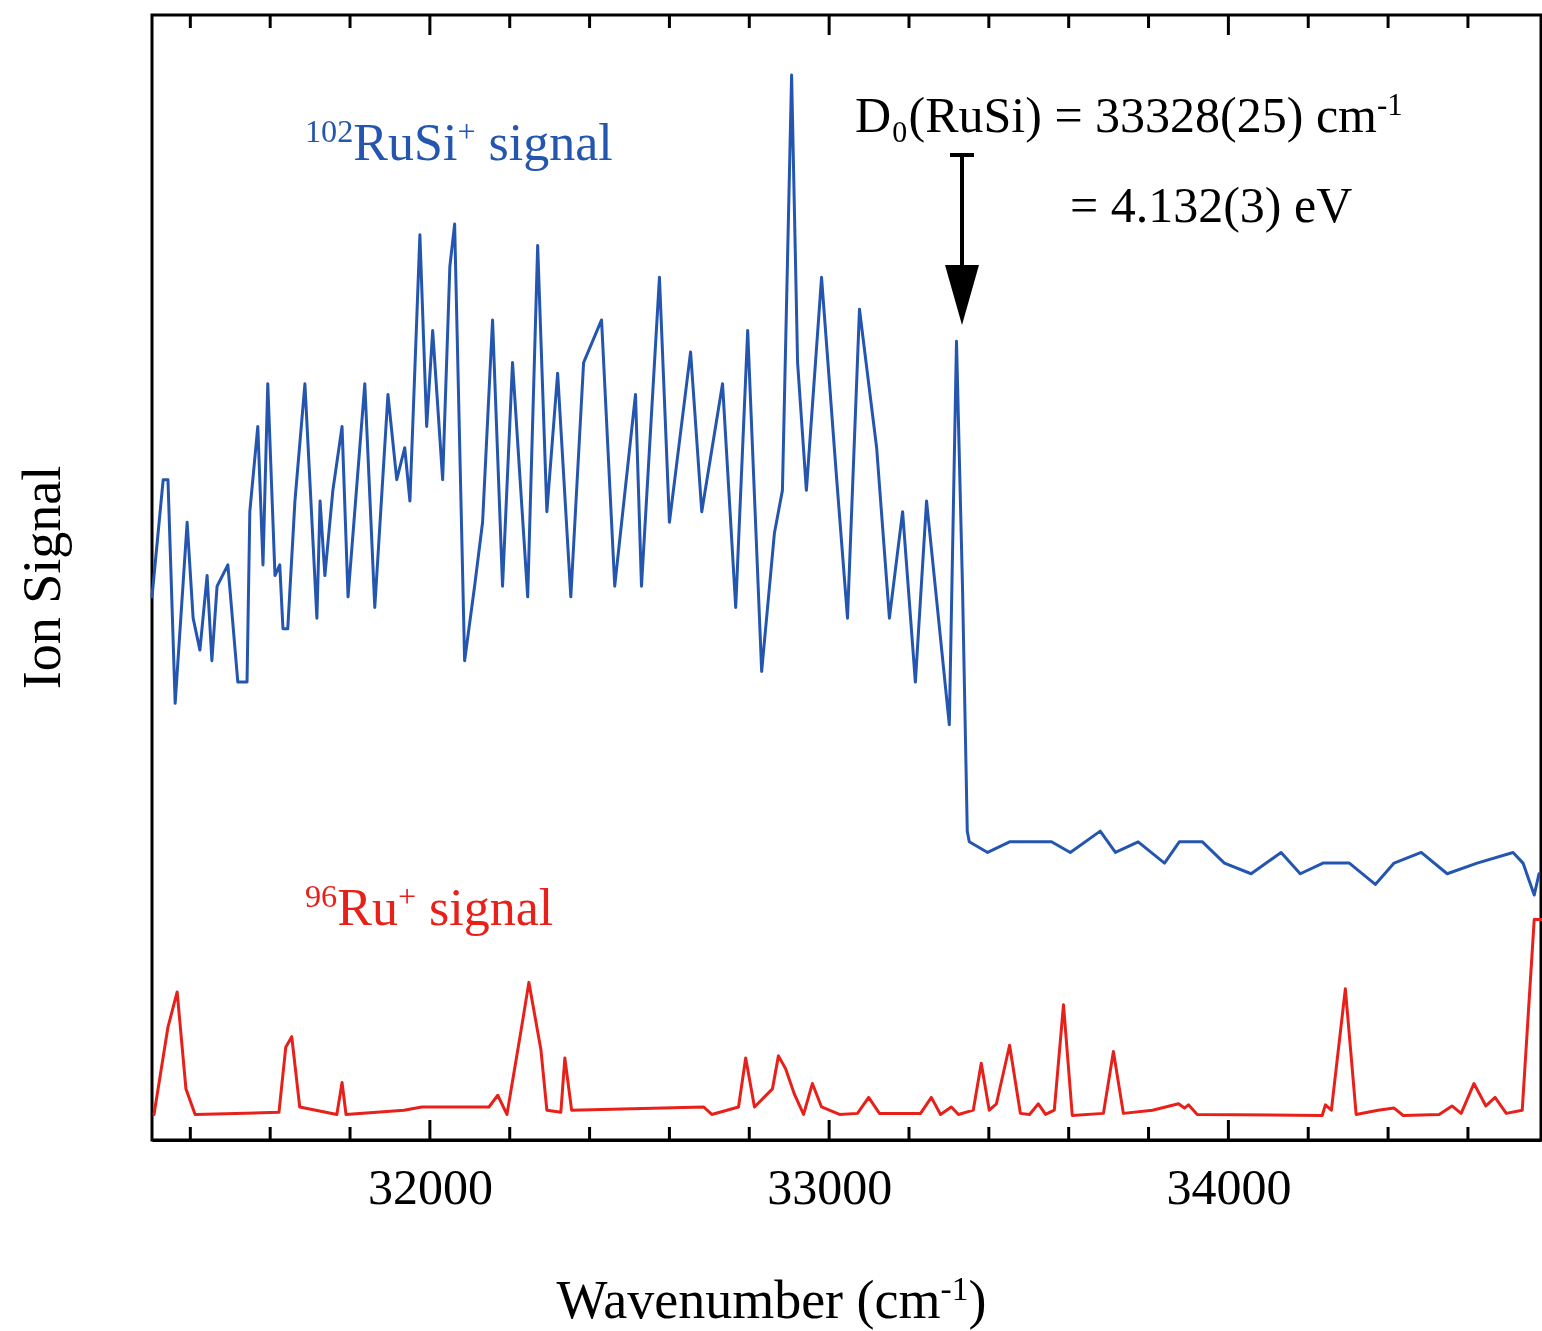 The image size is (1542, 1331). I want to click on x-axis-title: Wavenumber (cm$^{-1}$), so click(771, 1299).